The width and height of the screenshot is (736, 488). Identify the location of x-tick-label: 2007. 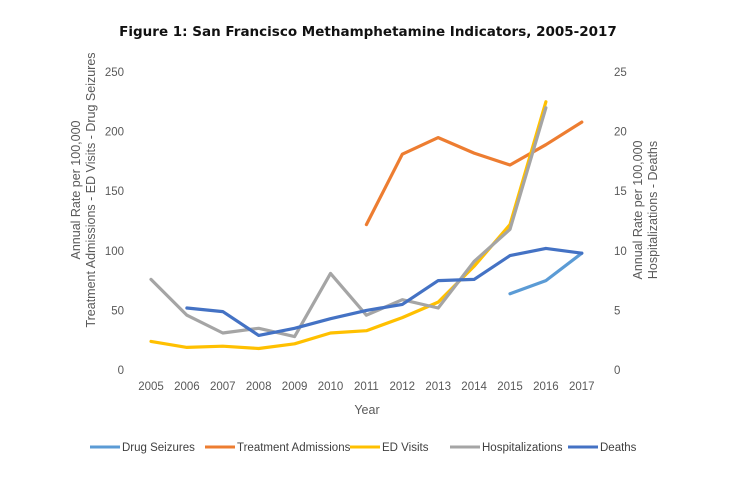
(223, 387).